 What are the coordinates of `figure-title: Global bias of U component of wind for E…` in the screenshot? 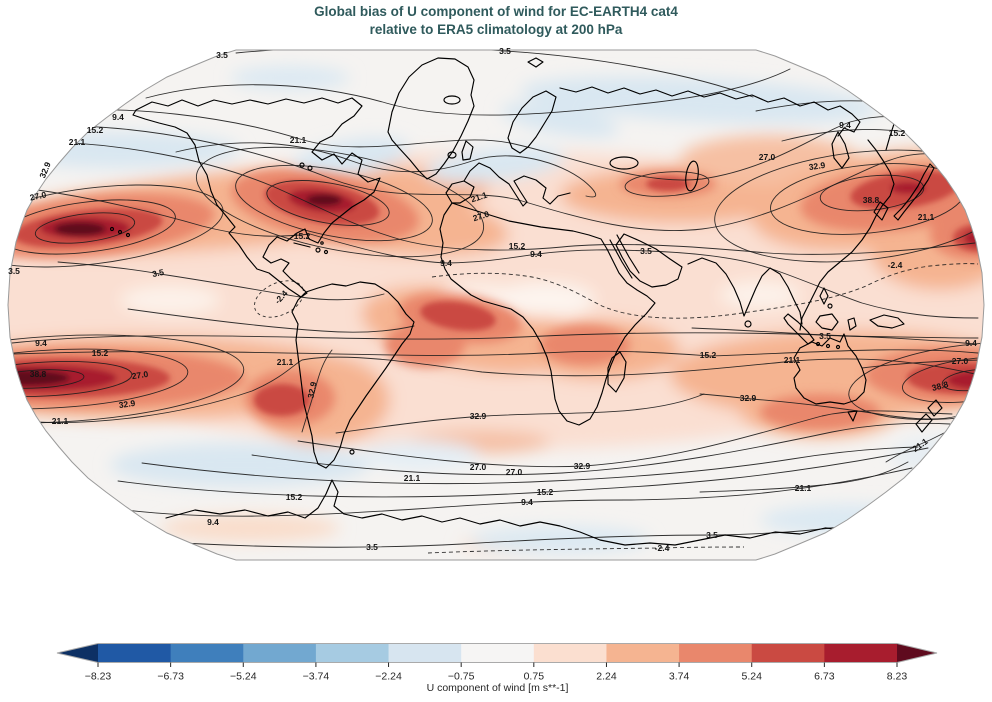 It's located at (496, 21).